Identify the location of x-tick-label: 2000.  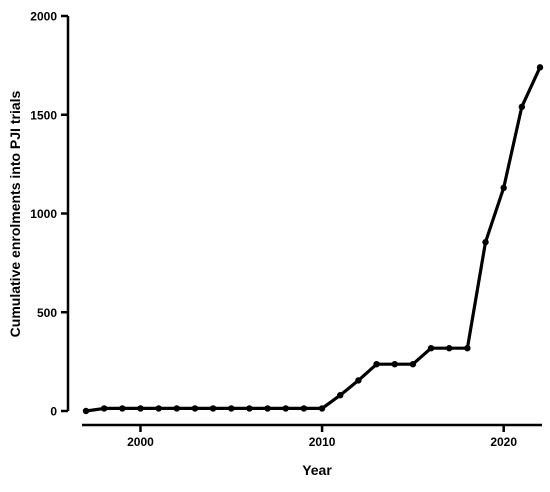
(140, 442).